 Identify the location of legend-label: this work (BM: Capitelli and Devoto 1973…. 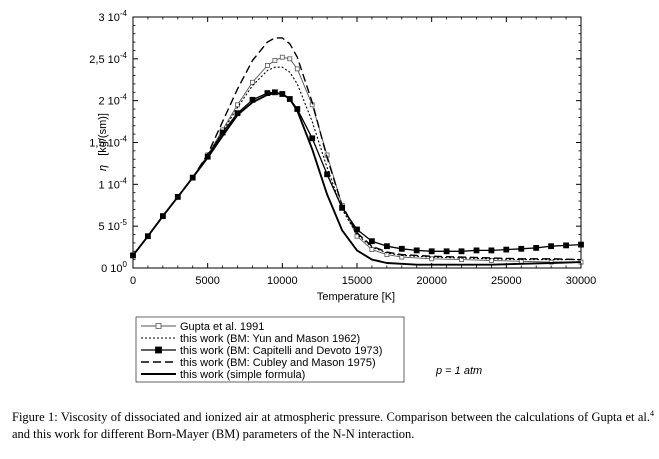
(281, 351).